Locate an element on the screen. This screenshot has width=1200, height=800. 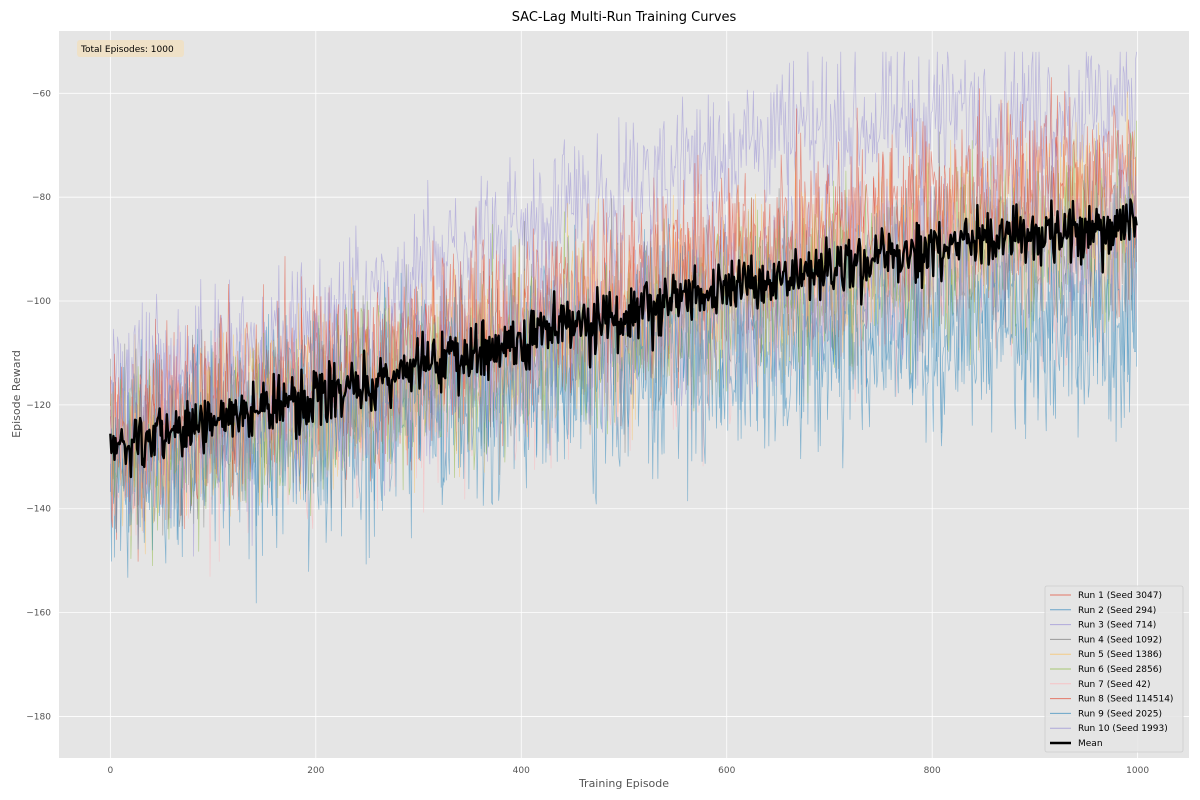
y-tick-label: −120 is located at coordinates (38, 406).